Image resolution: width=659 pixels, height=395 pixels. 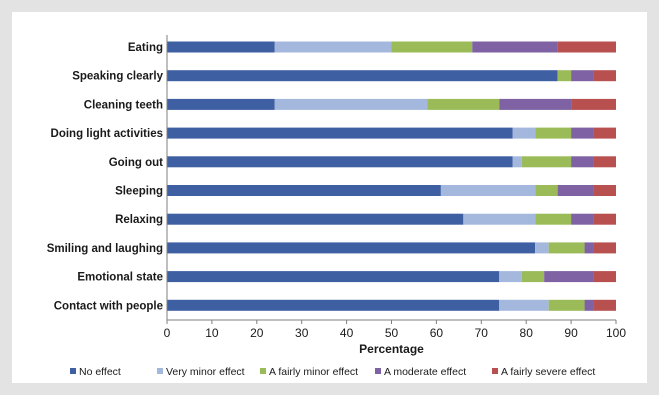 What do you see at coordinates (302, 333) in the screenshot?
I see `x-tick-label: 30` at bounding box center [302, 333].